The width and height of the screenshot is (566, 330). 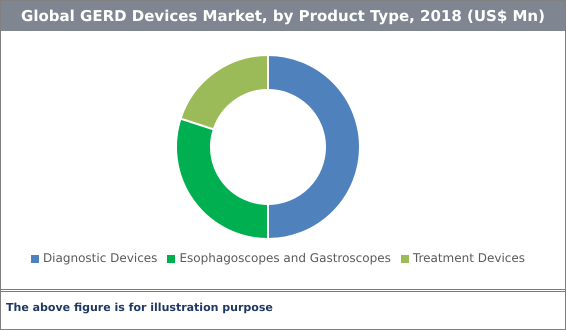 I want to click on legend-label: Esophagoscopes and Gastroscopes, so click(x=285, y=258).